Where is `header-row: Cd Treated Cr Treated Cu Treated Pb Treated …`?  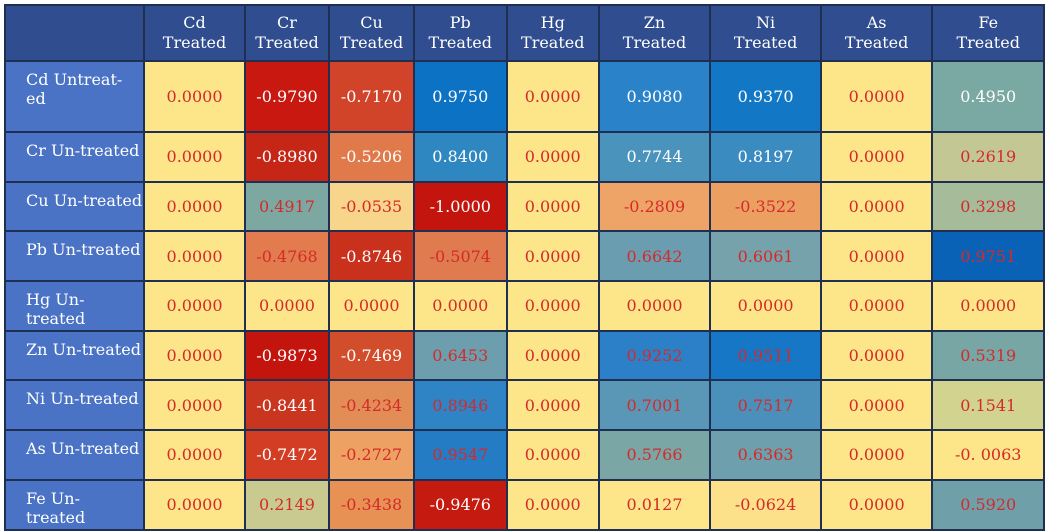
header-row: Cd Treated Cr Treated Cu Treated Pb Treated … is located at coordinates (524, 33).